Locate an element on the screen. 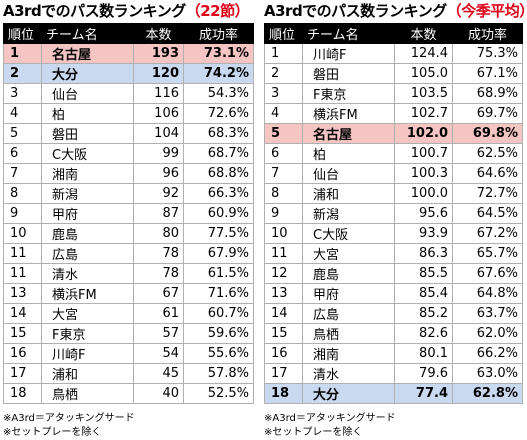 This screenshot has height=440, width=527. success-rate-cell: 52.5% is located at coordinates (218, 393).